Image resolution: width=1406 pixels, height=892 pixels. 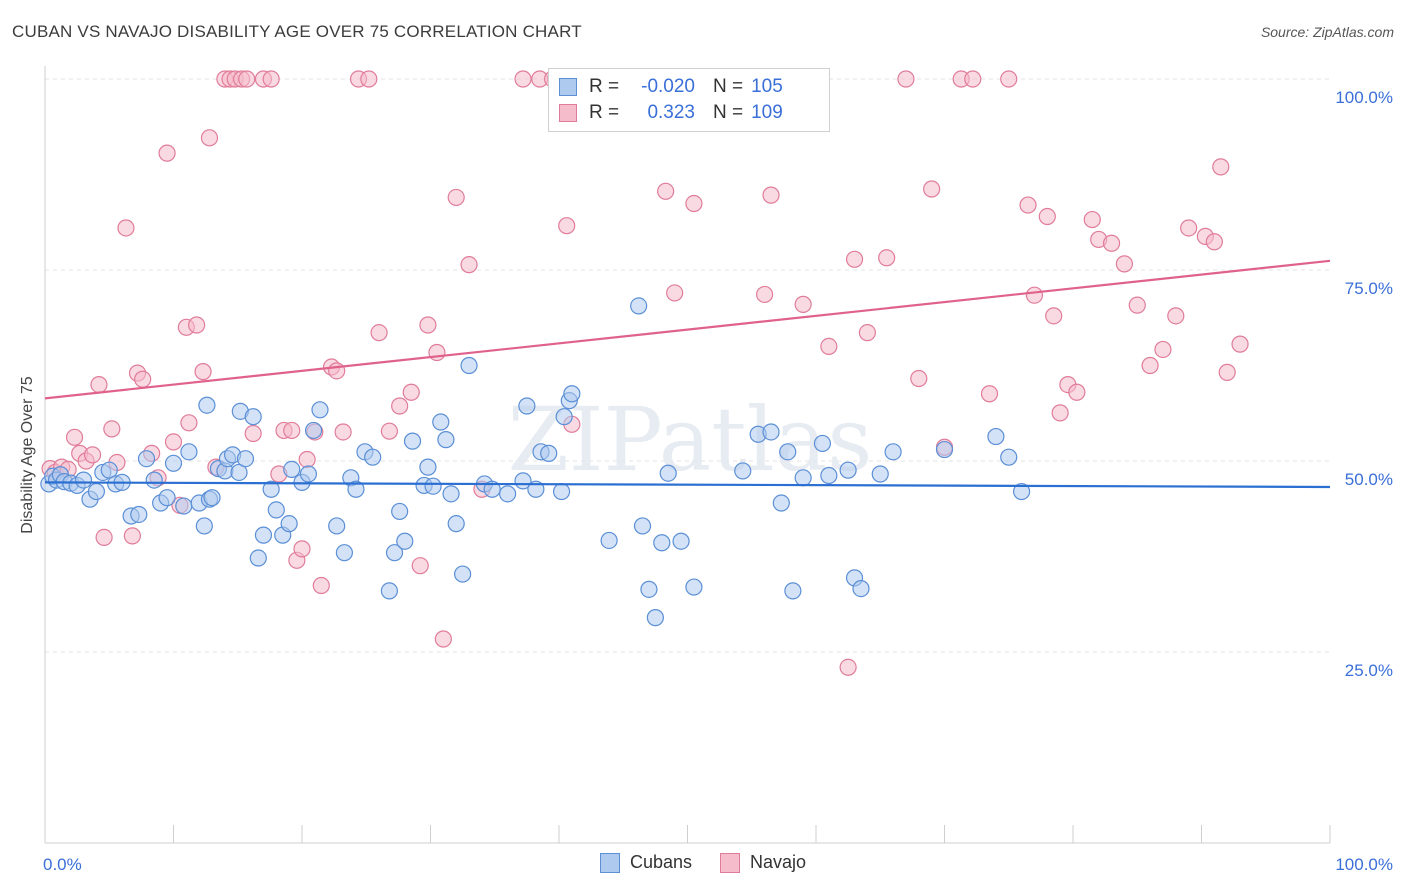 I want to click on x-tick-label: 0.0%, so click(x=62, y=864).